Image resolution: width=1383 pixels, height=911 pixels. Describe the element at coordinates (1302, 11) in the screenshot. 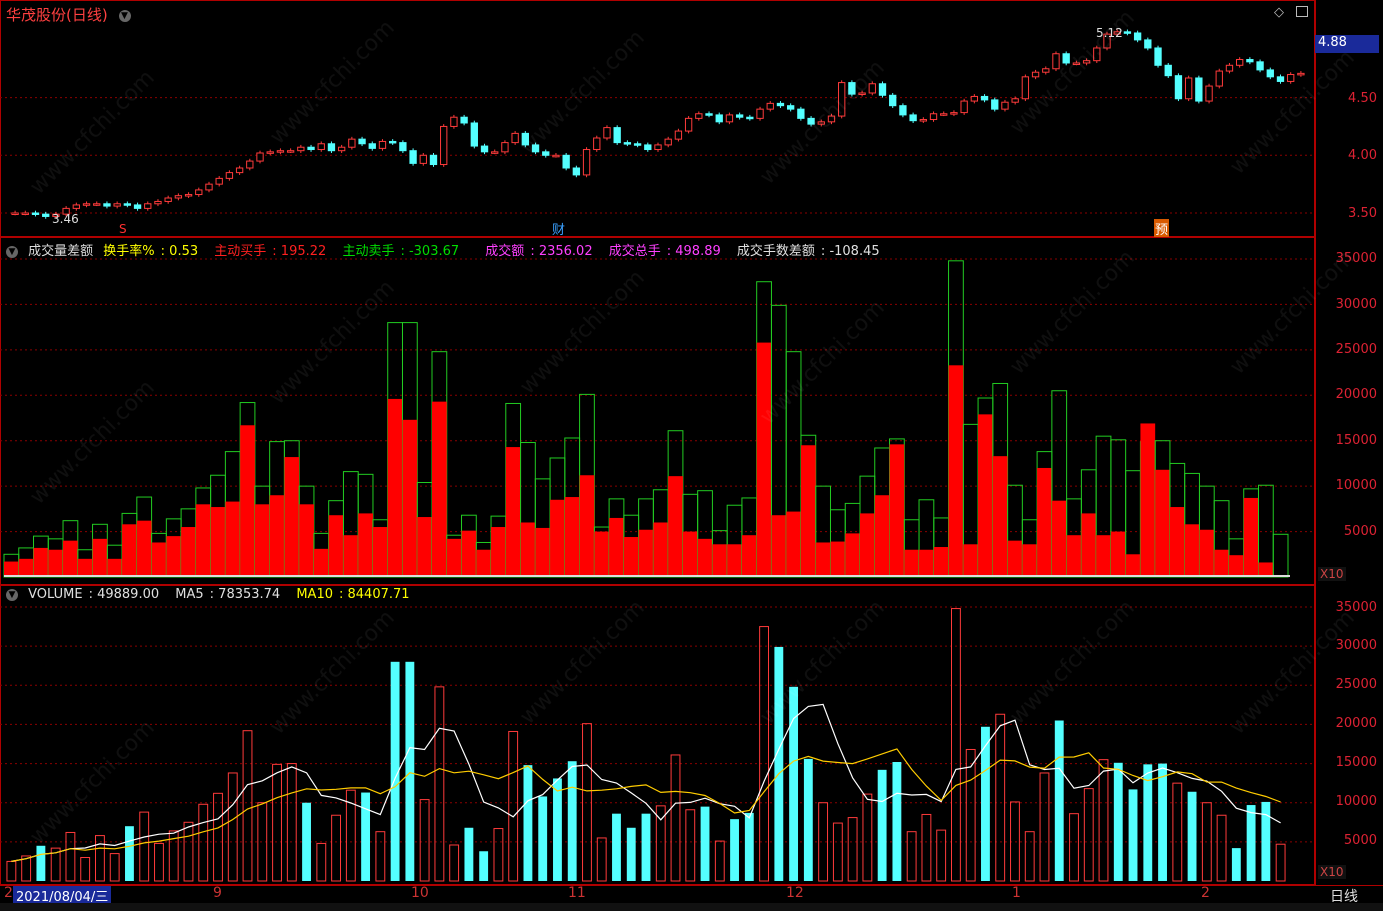

I see `window-icon` at that location.